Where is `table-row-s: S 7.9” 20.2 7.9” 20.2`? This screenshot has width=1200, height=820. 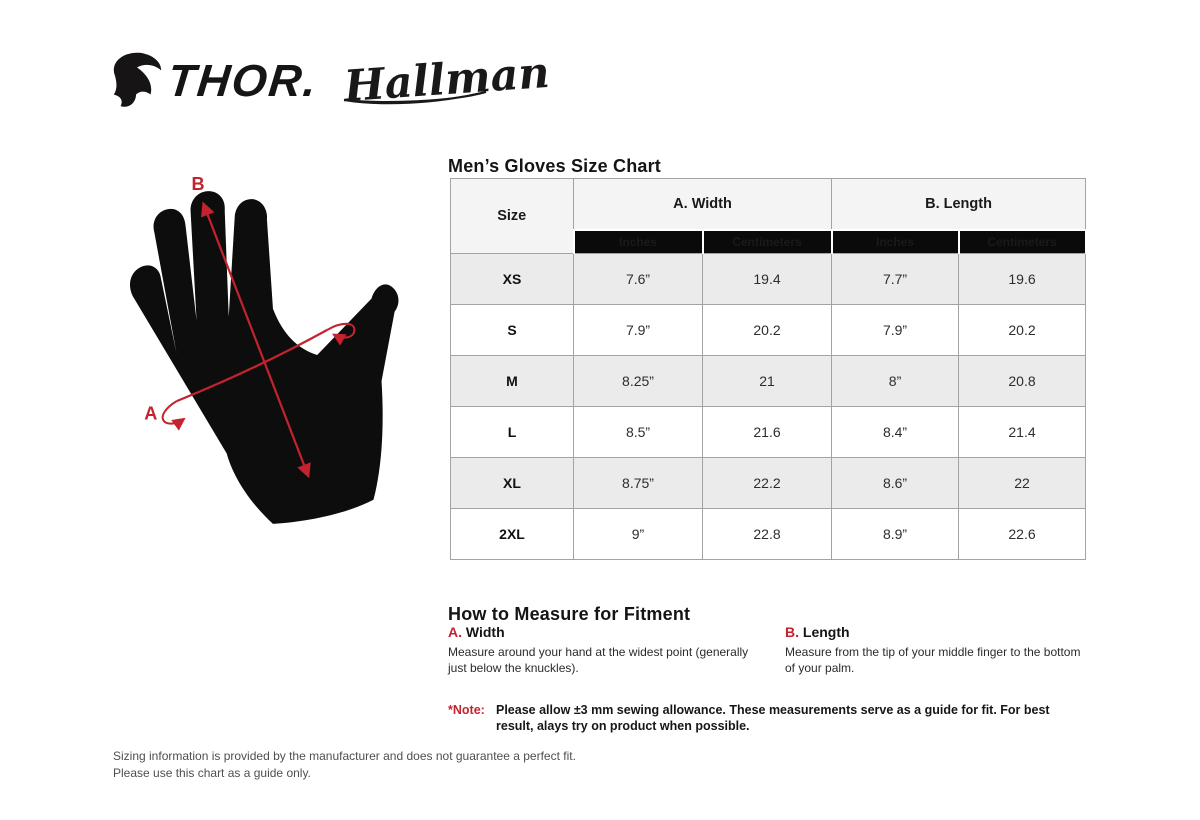 table-row-s: S 7.9” 20.2 7.9” 20.2 is located at coordinates (768, 330).